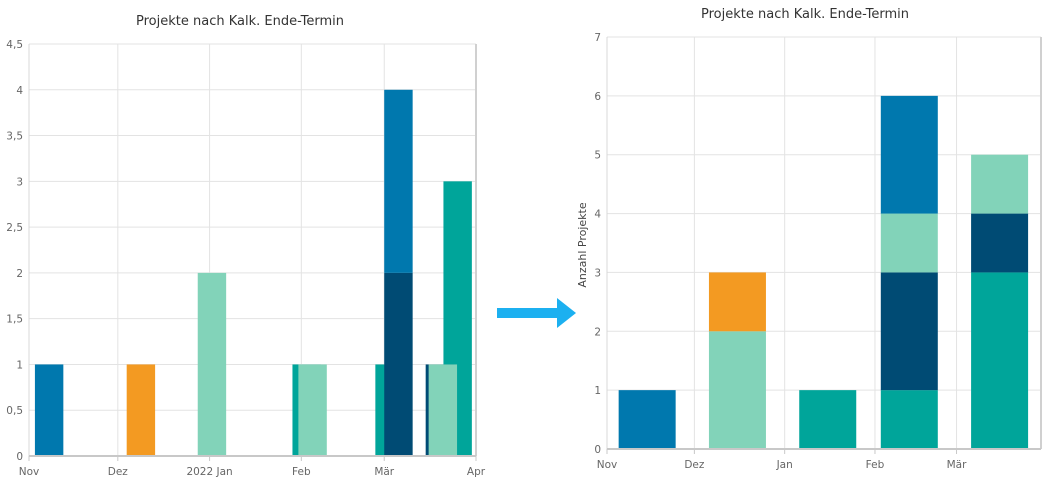 The image size is (1064, 488). What do you see at coordinates (597, 97) in the screenshot?
I see `y-tick-label: 6` at bounding box center [597, 97].